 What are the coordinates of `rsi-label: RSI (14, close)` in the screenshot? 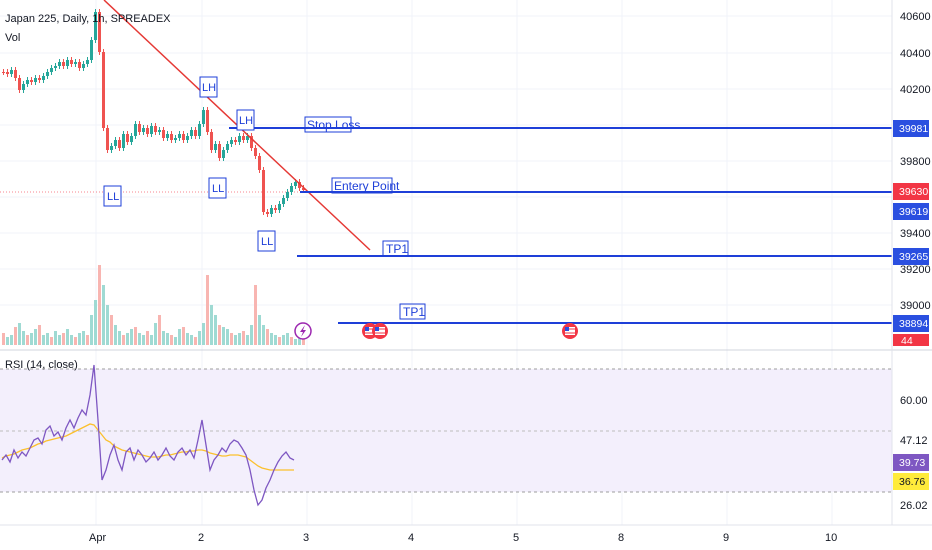 It's located at (41, 365).